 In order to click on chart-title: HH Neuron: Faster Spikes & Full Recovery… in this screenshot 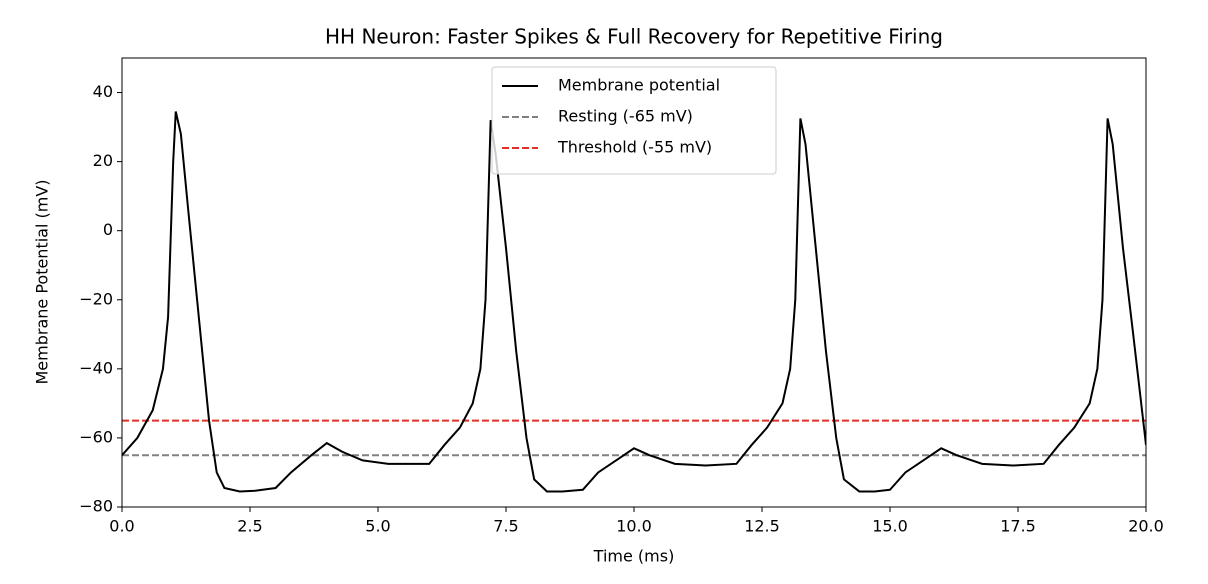, I will do `click(634, 37)`.